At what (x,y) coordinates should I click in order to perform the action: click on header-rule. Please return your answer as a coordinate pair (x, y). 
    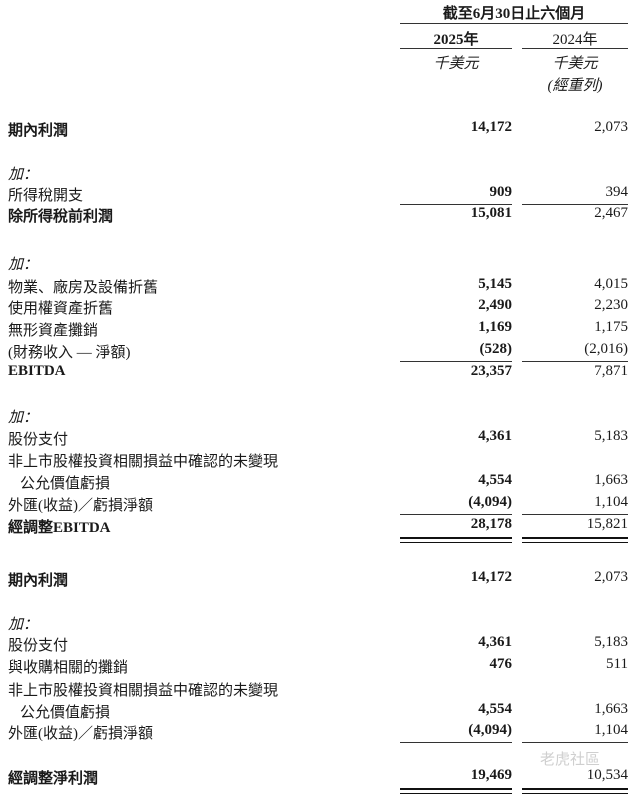
    Looking at the image, I should click on (514, 23).